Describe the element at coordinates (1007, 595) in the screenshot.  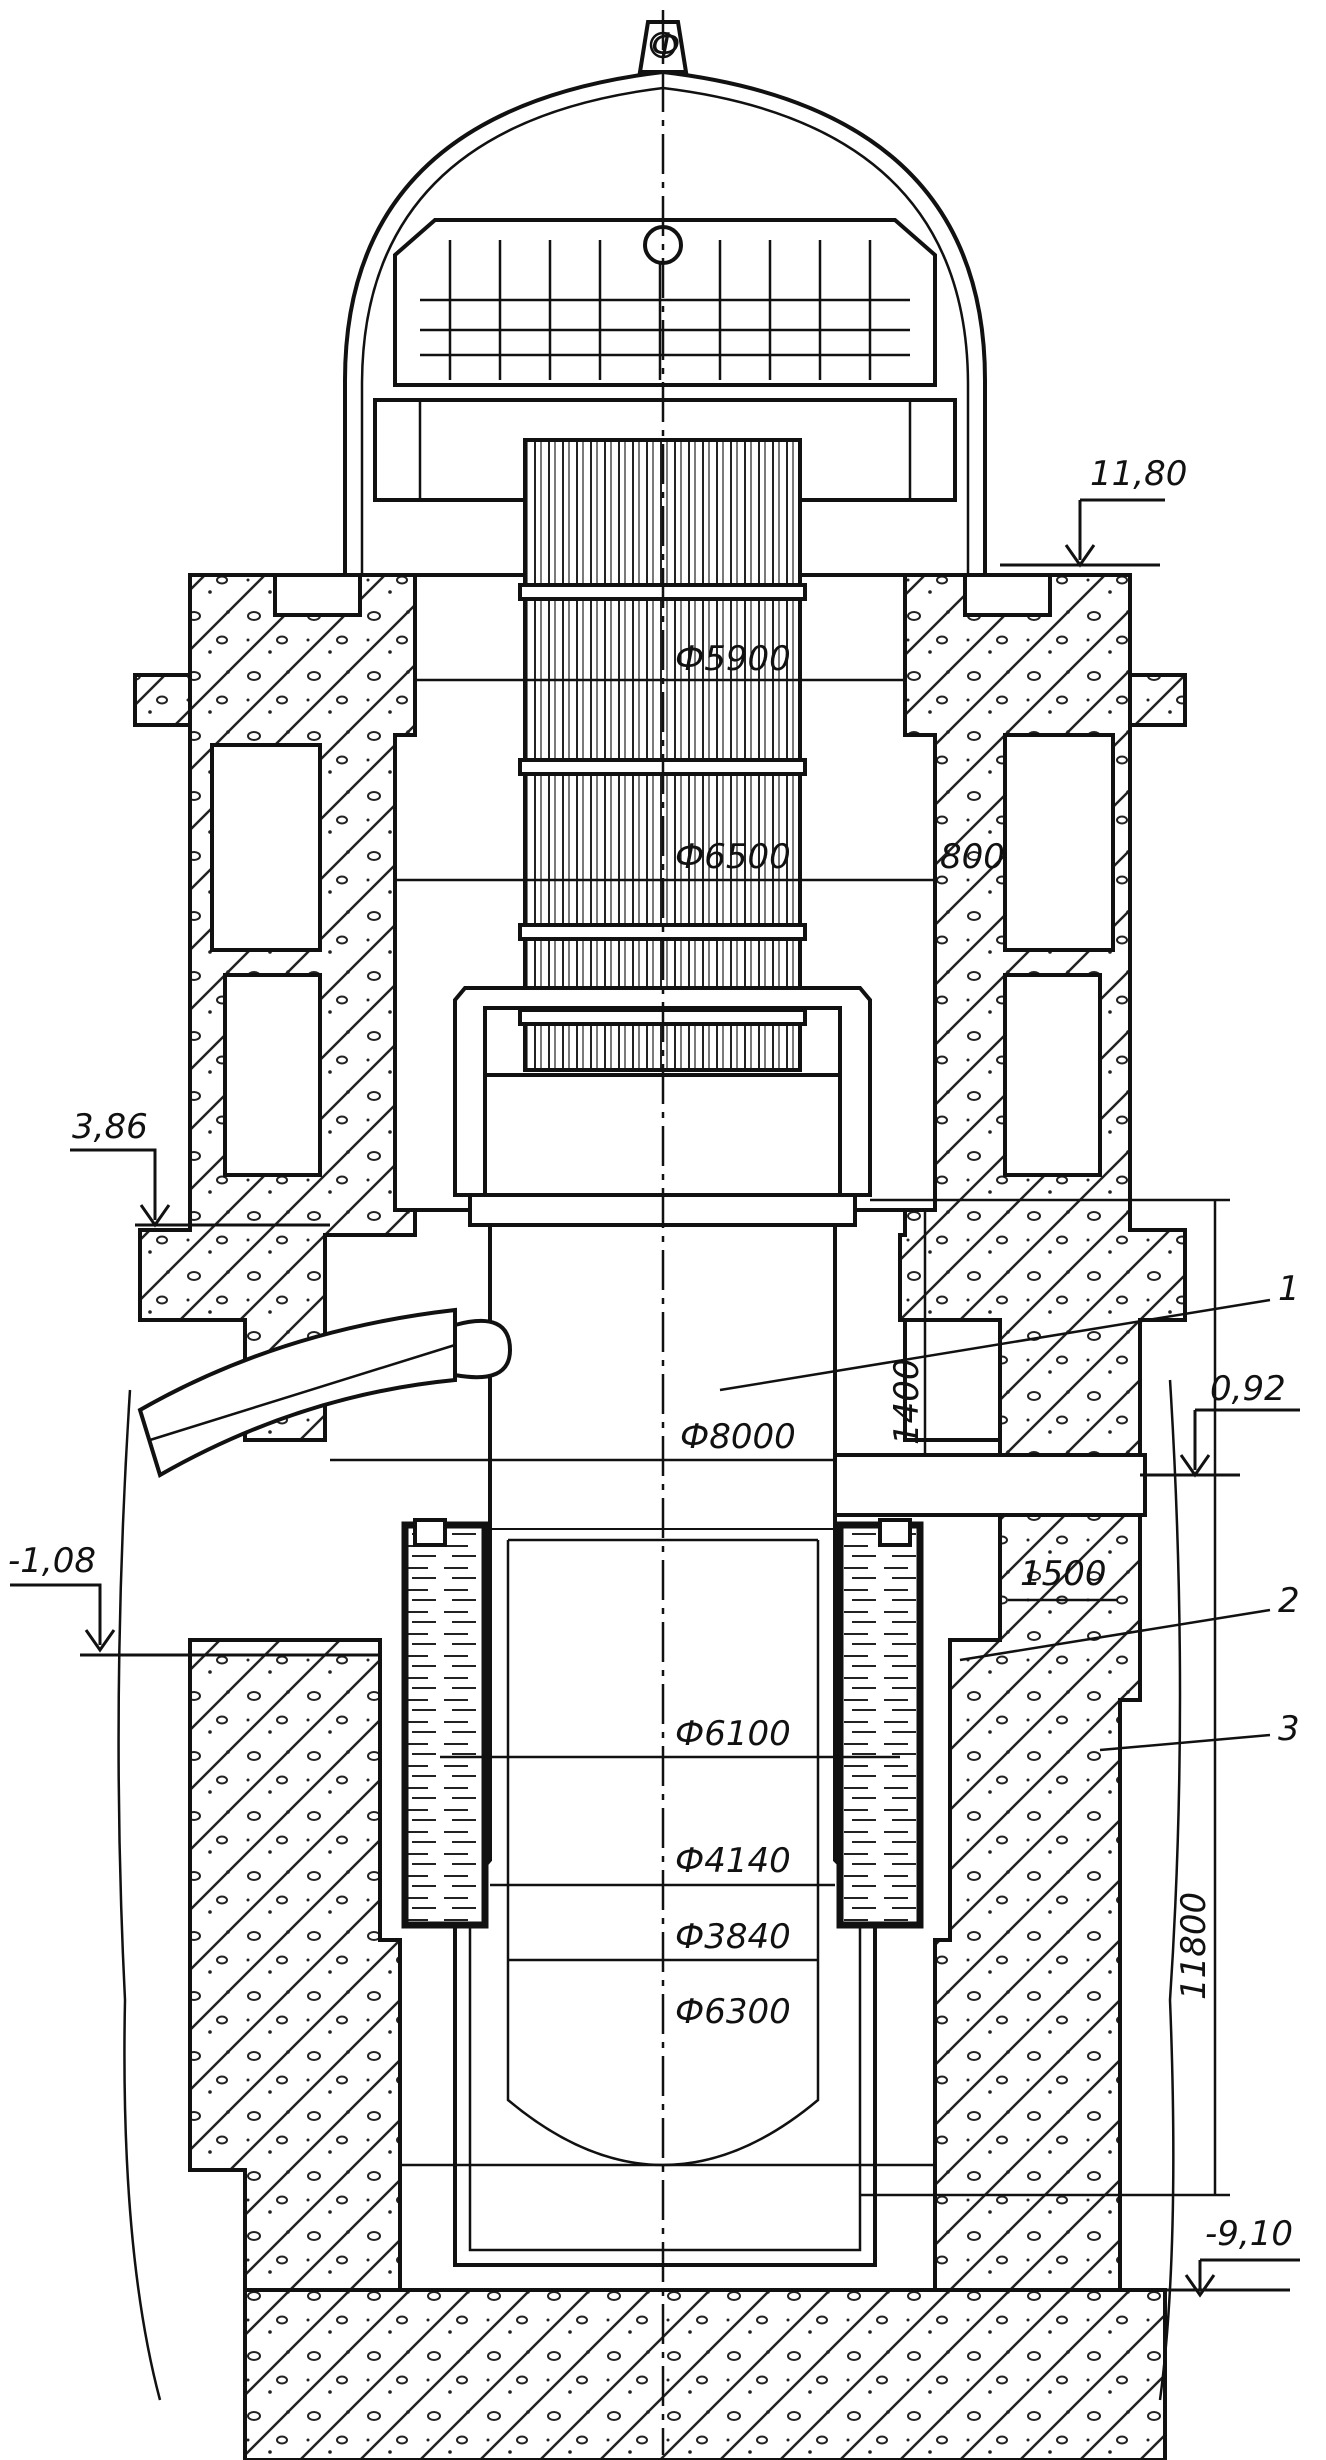
I see `right-top-recess` at that location.